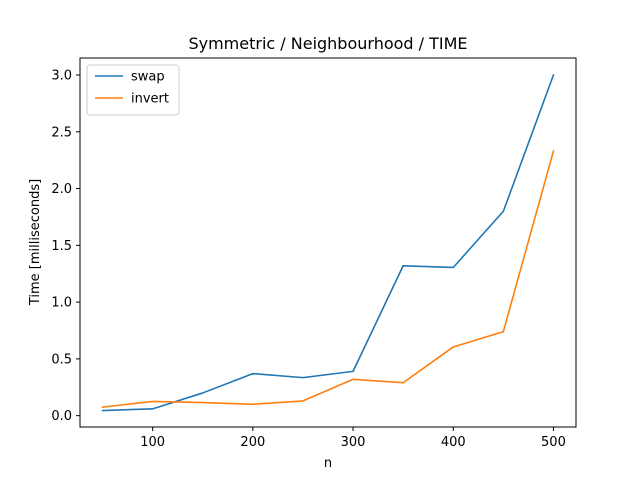 This screenshot has width=640, height=480. What do you see at coordinates (61, 189) in the screenshot?
I see `y-tick-label: 2.0` at bounding box center [61, 189].